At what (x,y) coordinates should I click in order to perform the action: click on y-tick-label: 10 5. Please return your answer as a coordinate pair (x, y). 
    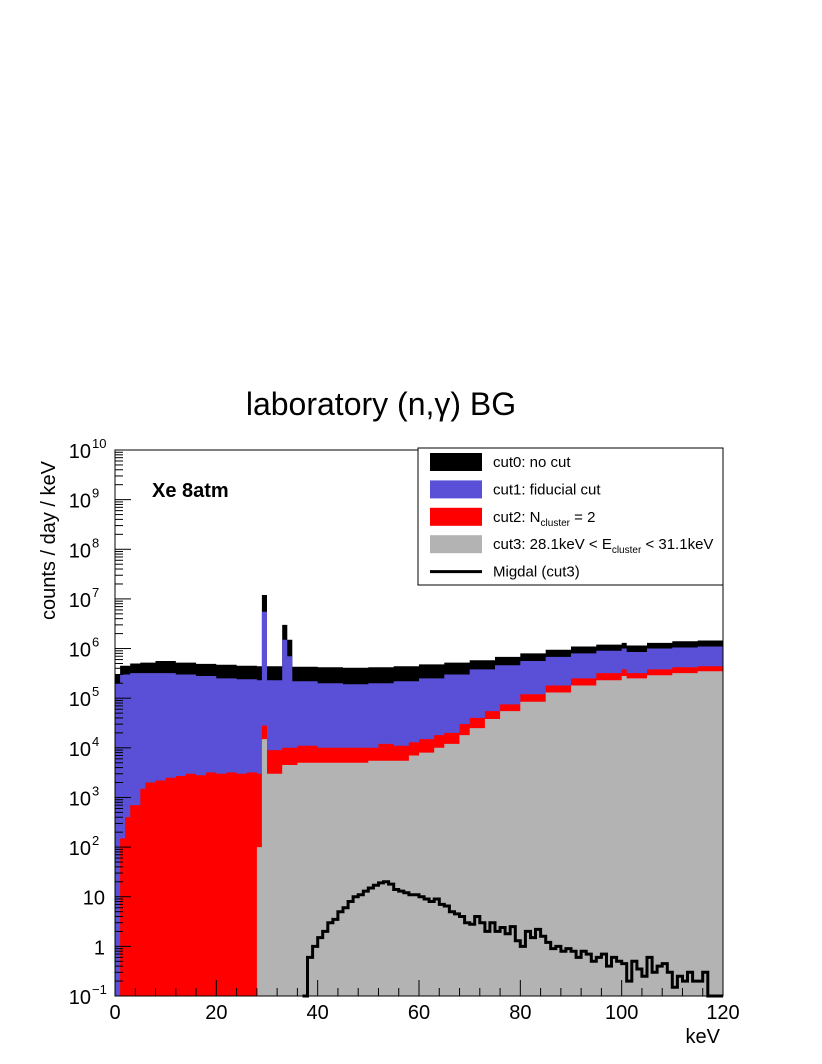
    Looking at the image, I should click on (84, 697).